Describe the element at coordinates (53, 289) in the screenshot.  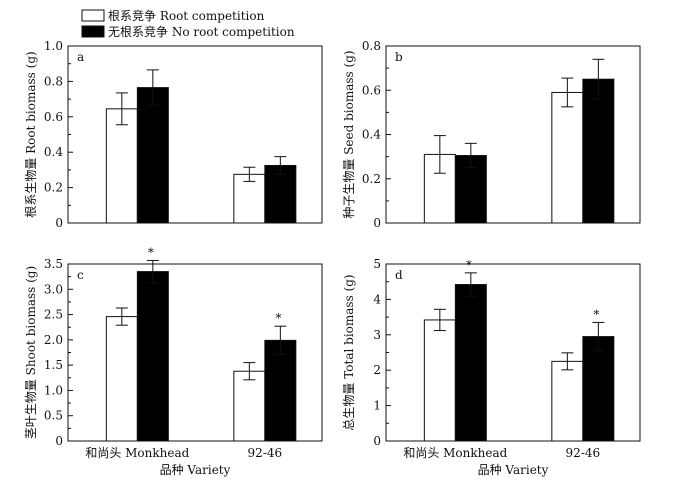
I see `y-tick-label: 3.0` at that location.